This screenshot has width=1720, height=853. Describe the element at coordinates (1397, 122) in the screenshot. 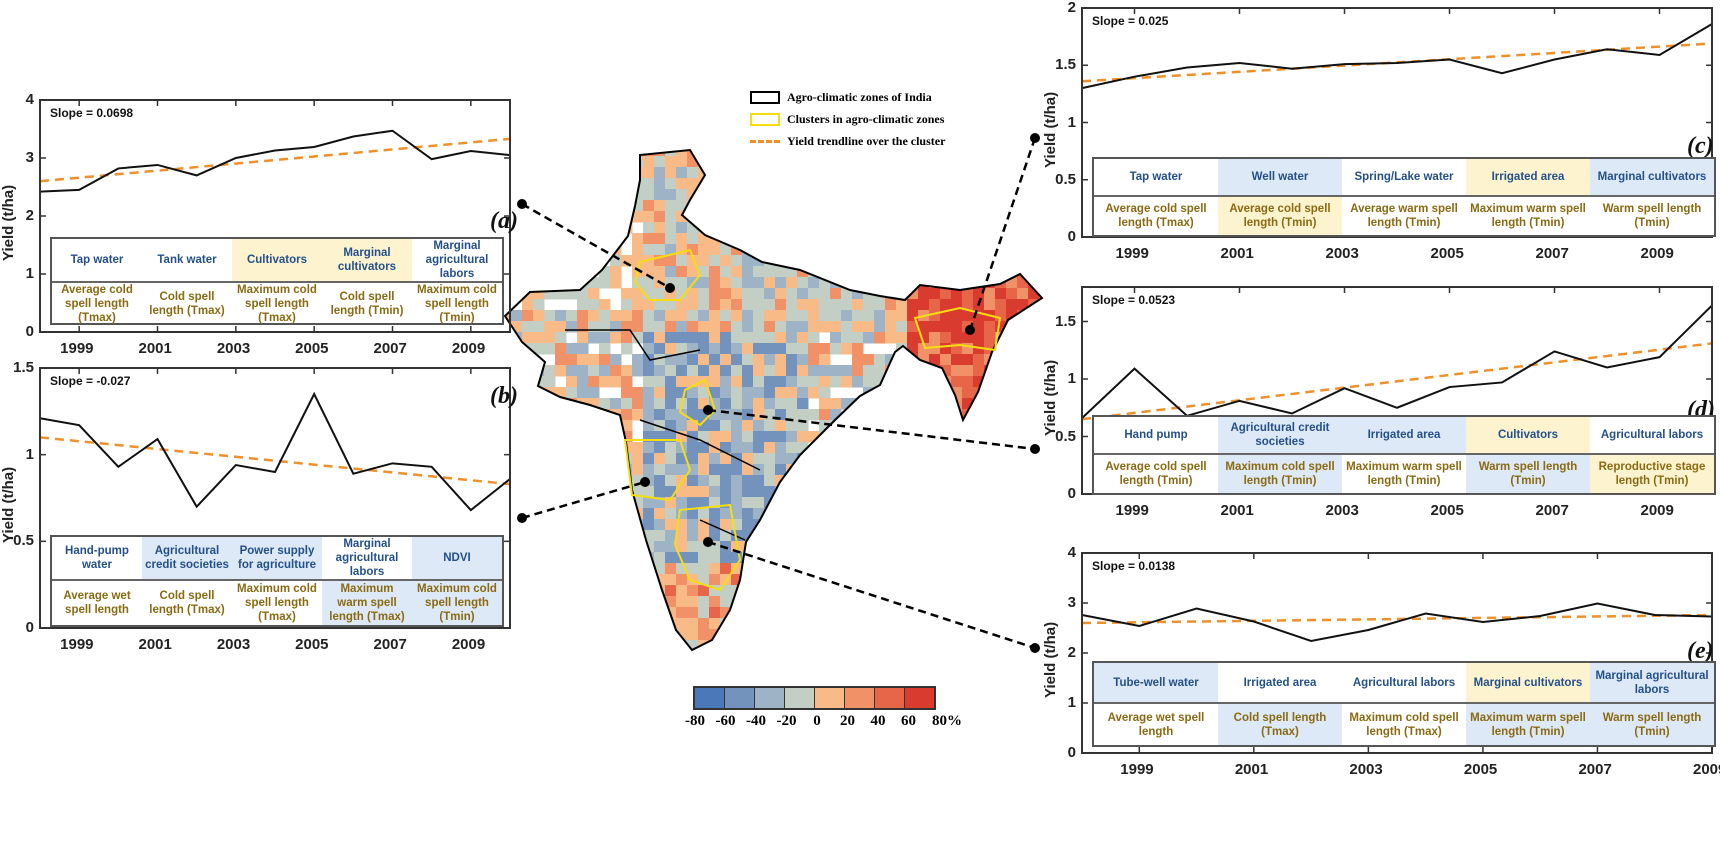

I see `chart-plot-area` at that location.